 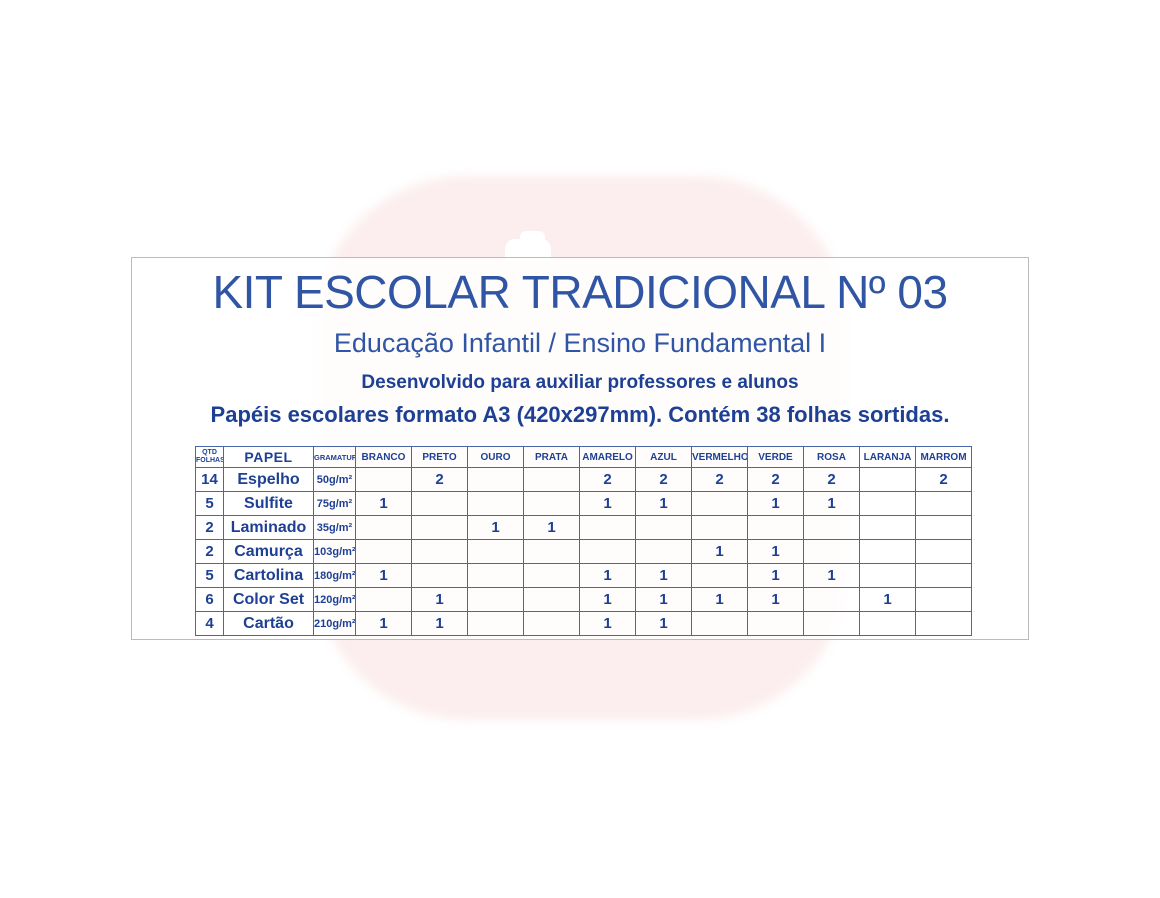 I want to click on cell-weight: 120g/m², so click(x=334, y=600).